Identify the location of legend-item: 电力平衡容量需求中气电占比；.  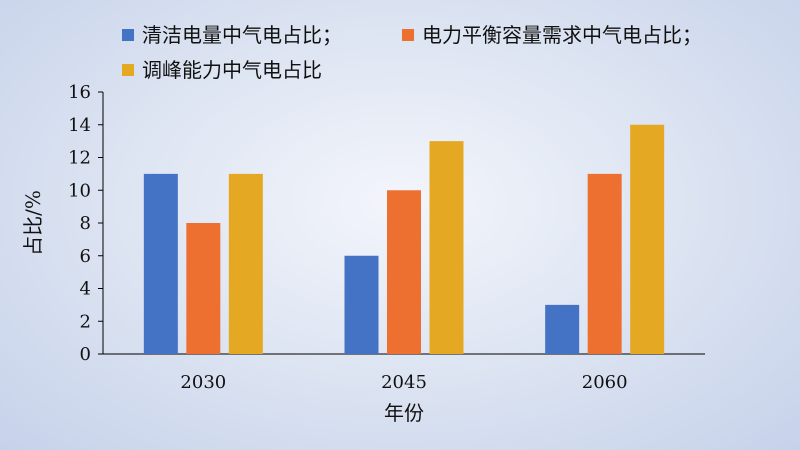
(552, 35).